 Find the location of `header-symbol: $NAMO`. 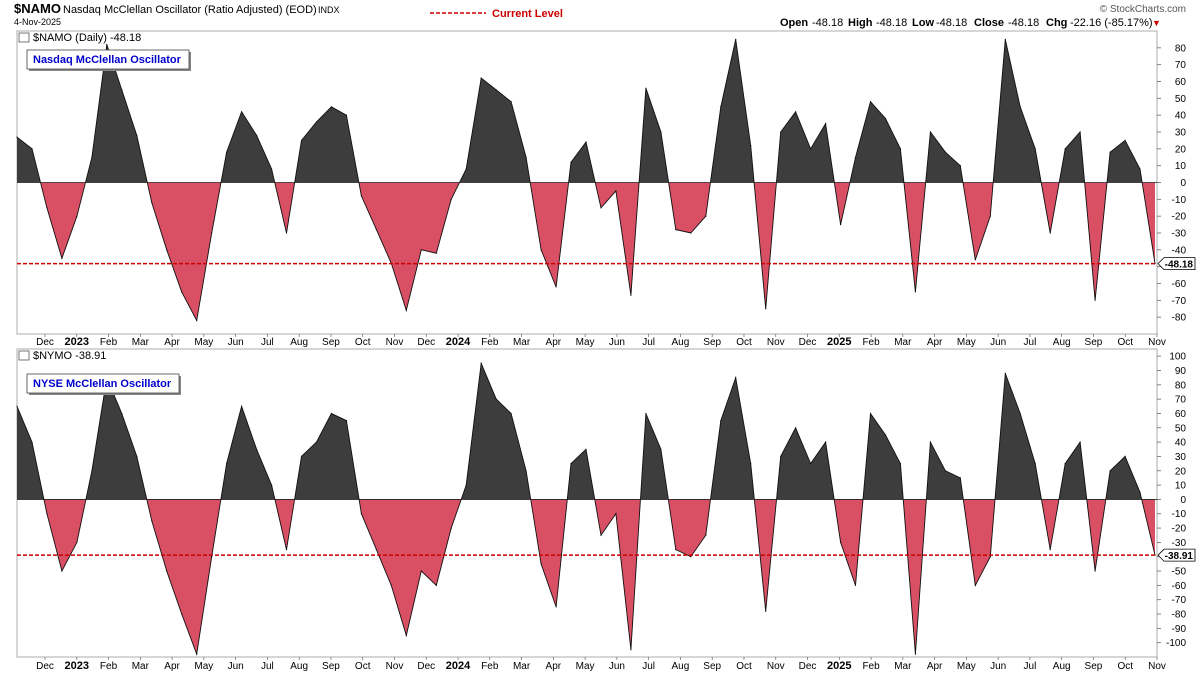

header-symbol: $NAMO is located at coordinates (37, 8).